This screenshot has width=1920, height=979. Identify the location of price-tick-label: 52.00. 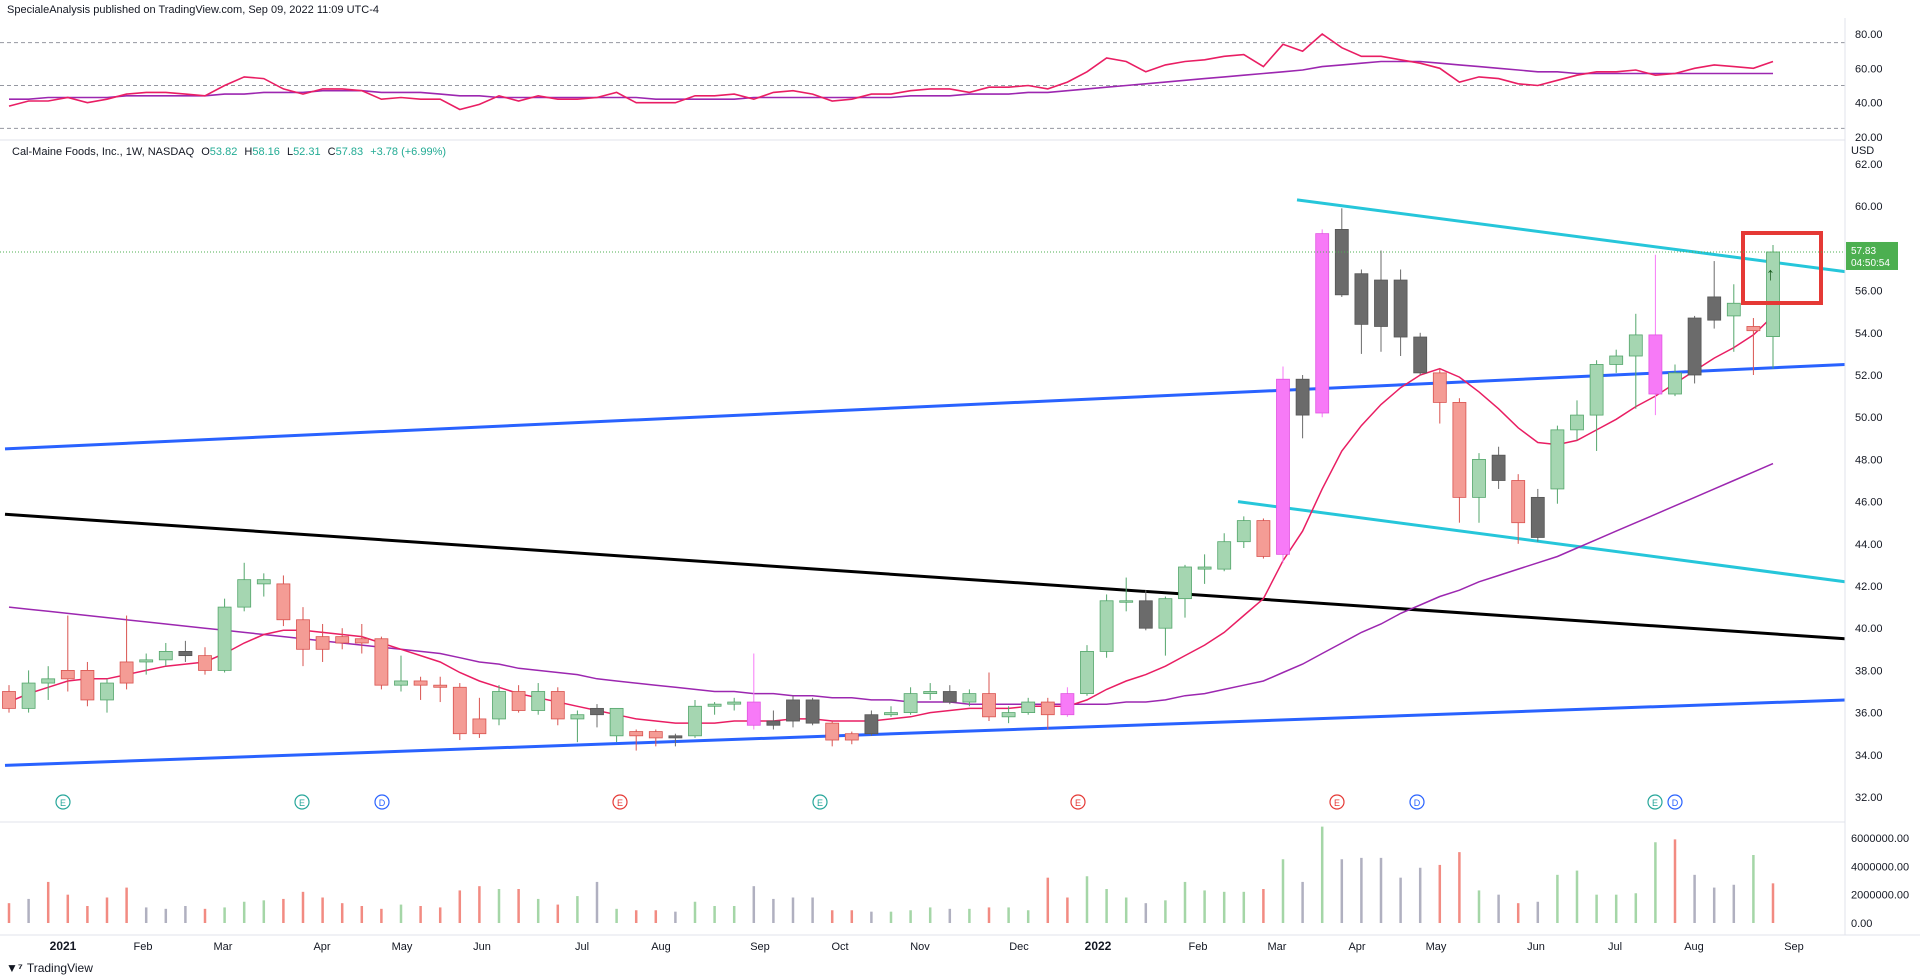
(1869, 376).